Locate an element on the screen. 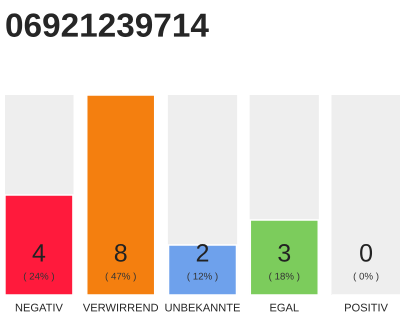 The width and height of the screenshot is (410, 320). data-label: 2 ( 12% ) is located at coordinates (202, 263).